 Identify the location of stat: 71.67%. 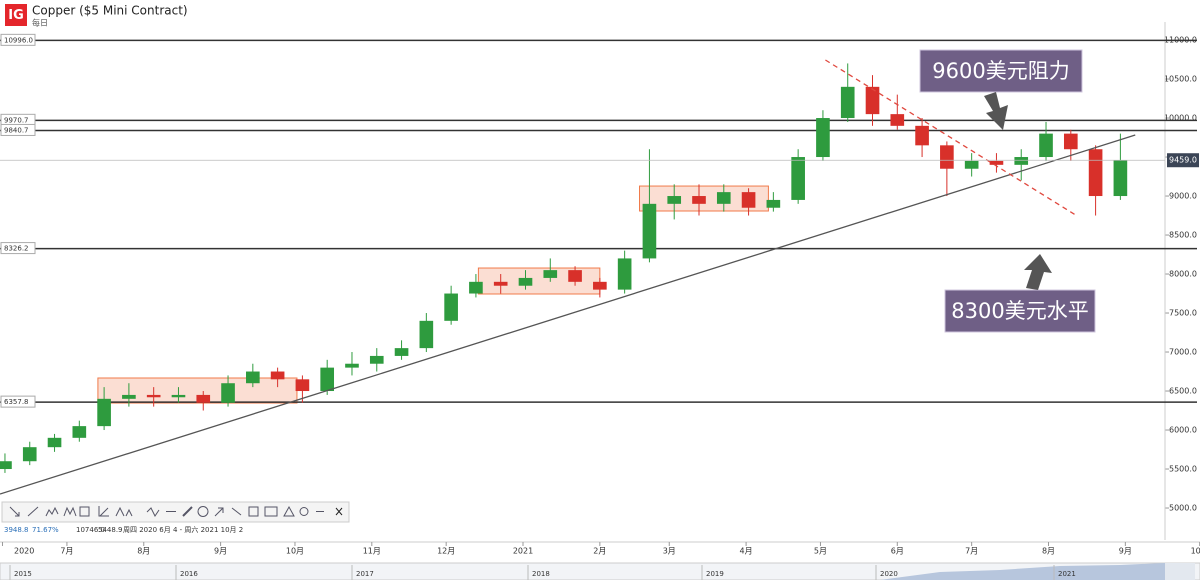
(45, 530).